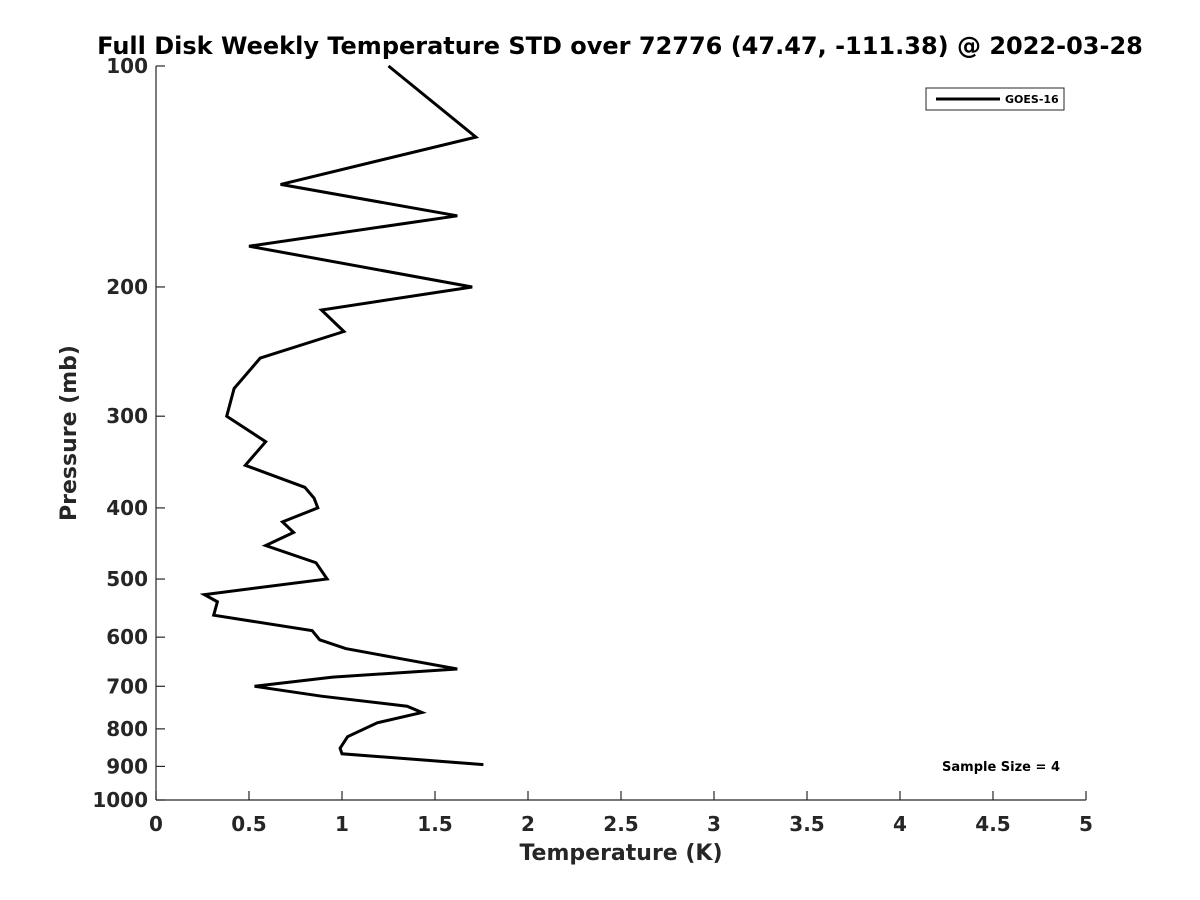  I want to click on x-tick-label: 2.5, so click(620, 824).